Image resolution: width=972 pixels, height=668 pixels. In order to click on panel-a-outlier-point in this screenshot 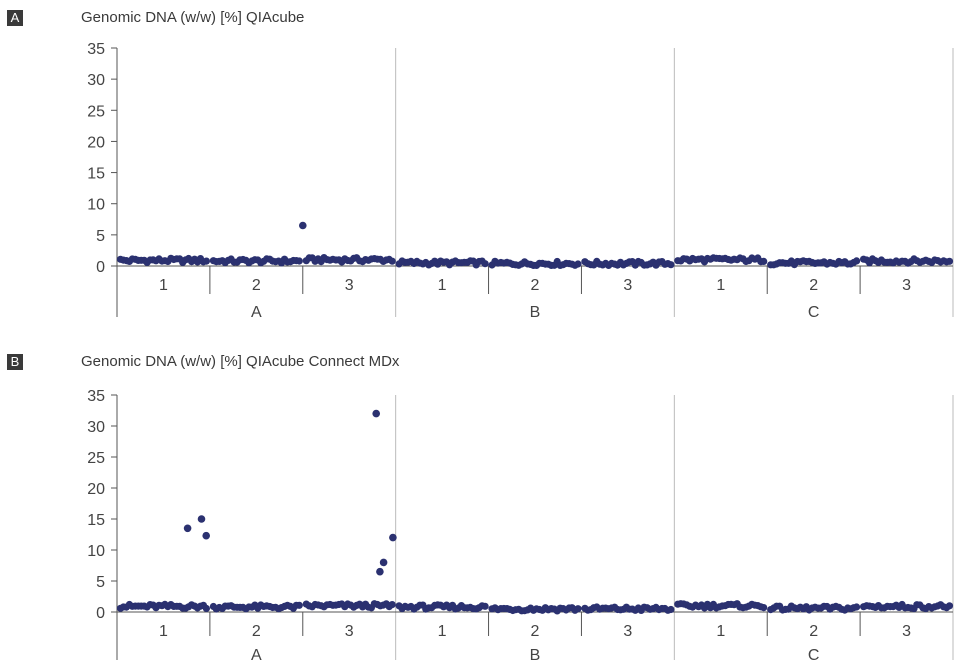, I will do `click(303, 225)`.